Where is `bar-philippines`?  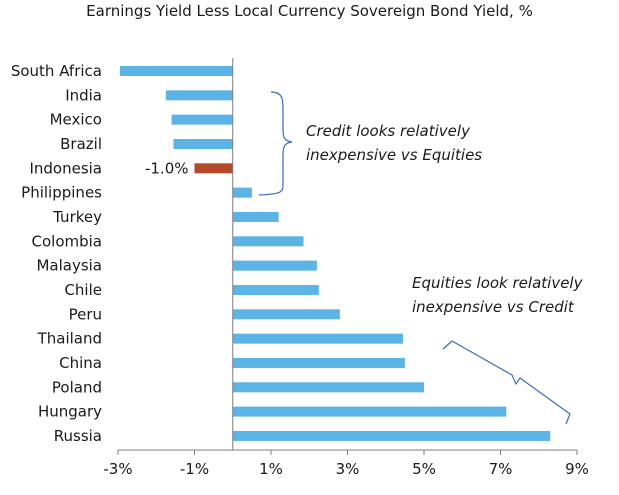 bar-philippines is located at coordinates (242, 192).